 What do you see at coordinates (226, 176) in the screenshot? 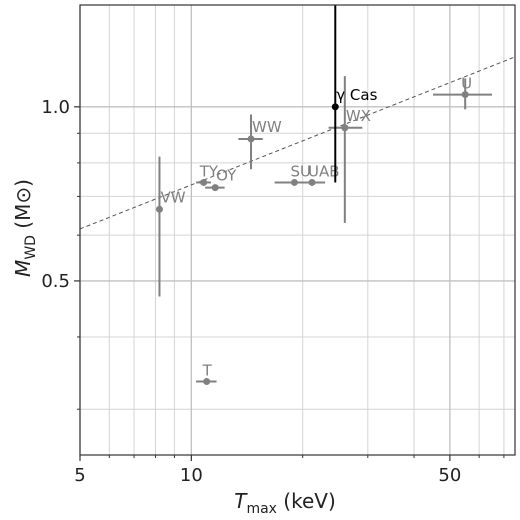
I see `point-label: OY` at bounding box center [226, 176].